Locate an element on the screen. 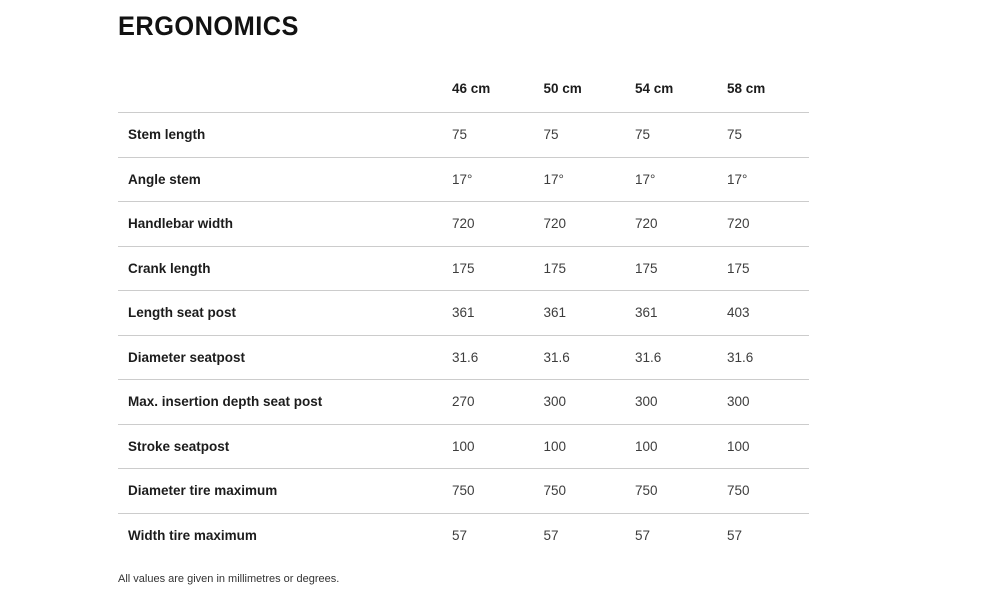  table-row: Width tire maximum 57 57 57 57 is located at coordinates (463, 535).